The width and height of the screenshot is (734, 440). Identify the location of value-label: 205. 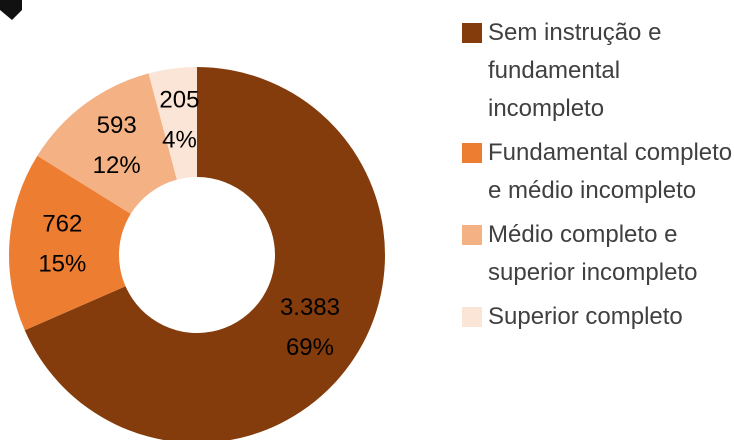
(179, 99).